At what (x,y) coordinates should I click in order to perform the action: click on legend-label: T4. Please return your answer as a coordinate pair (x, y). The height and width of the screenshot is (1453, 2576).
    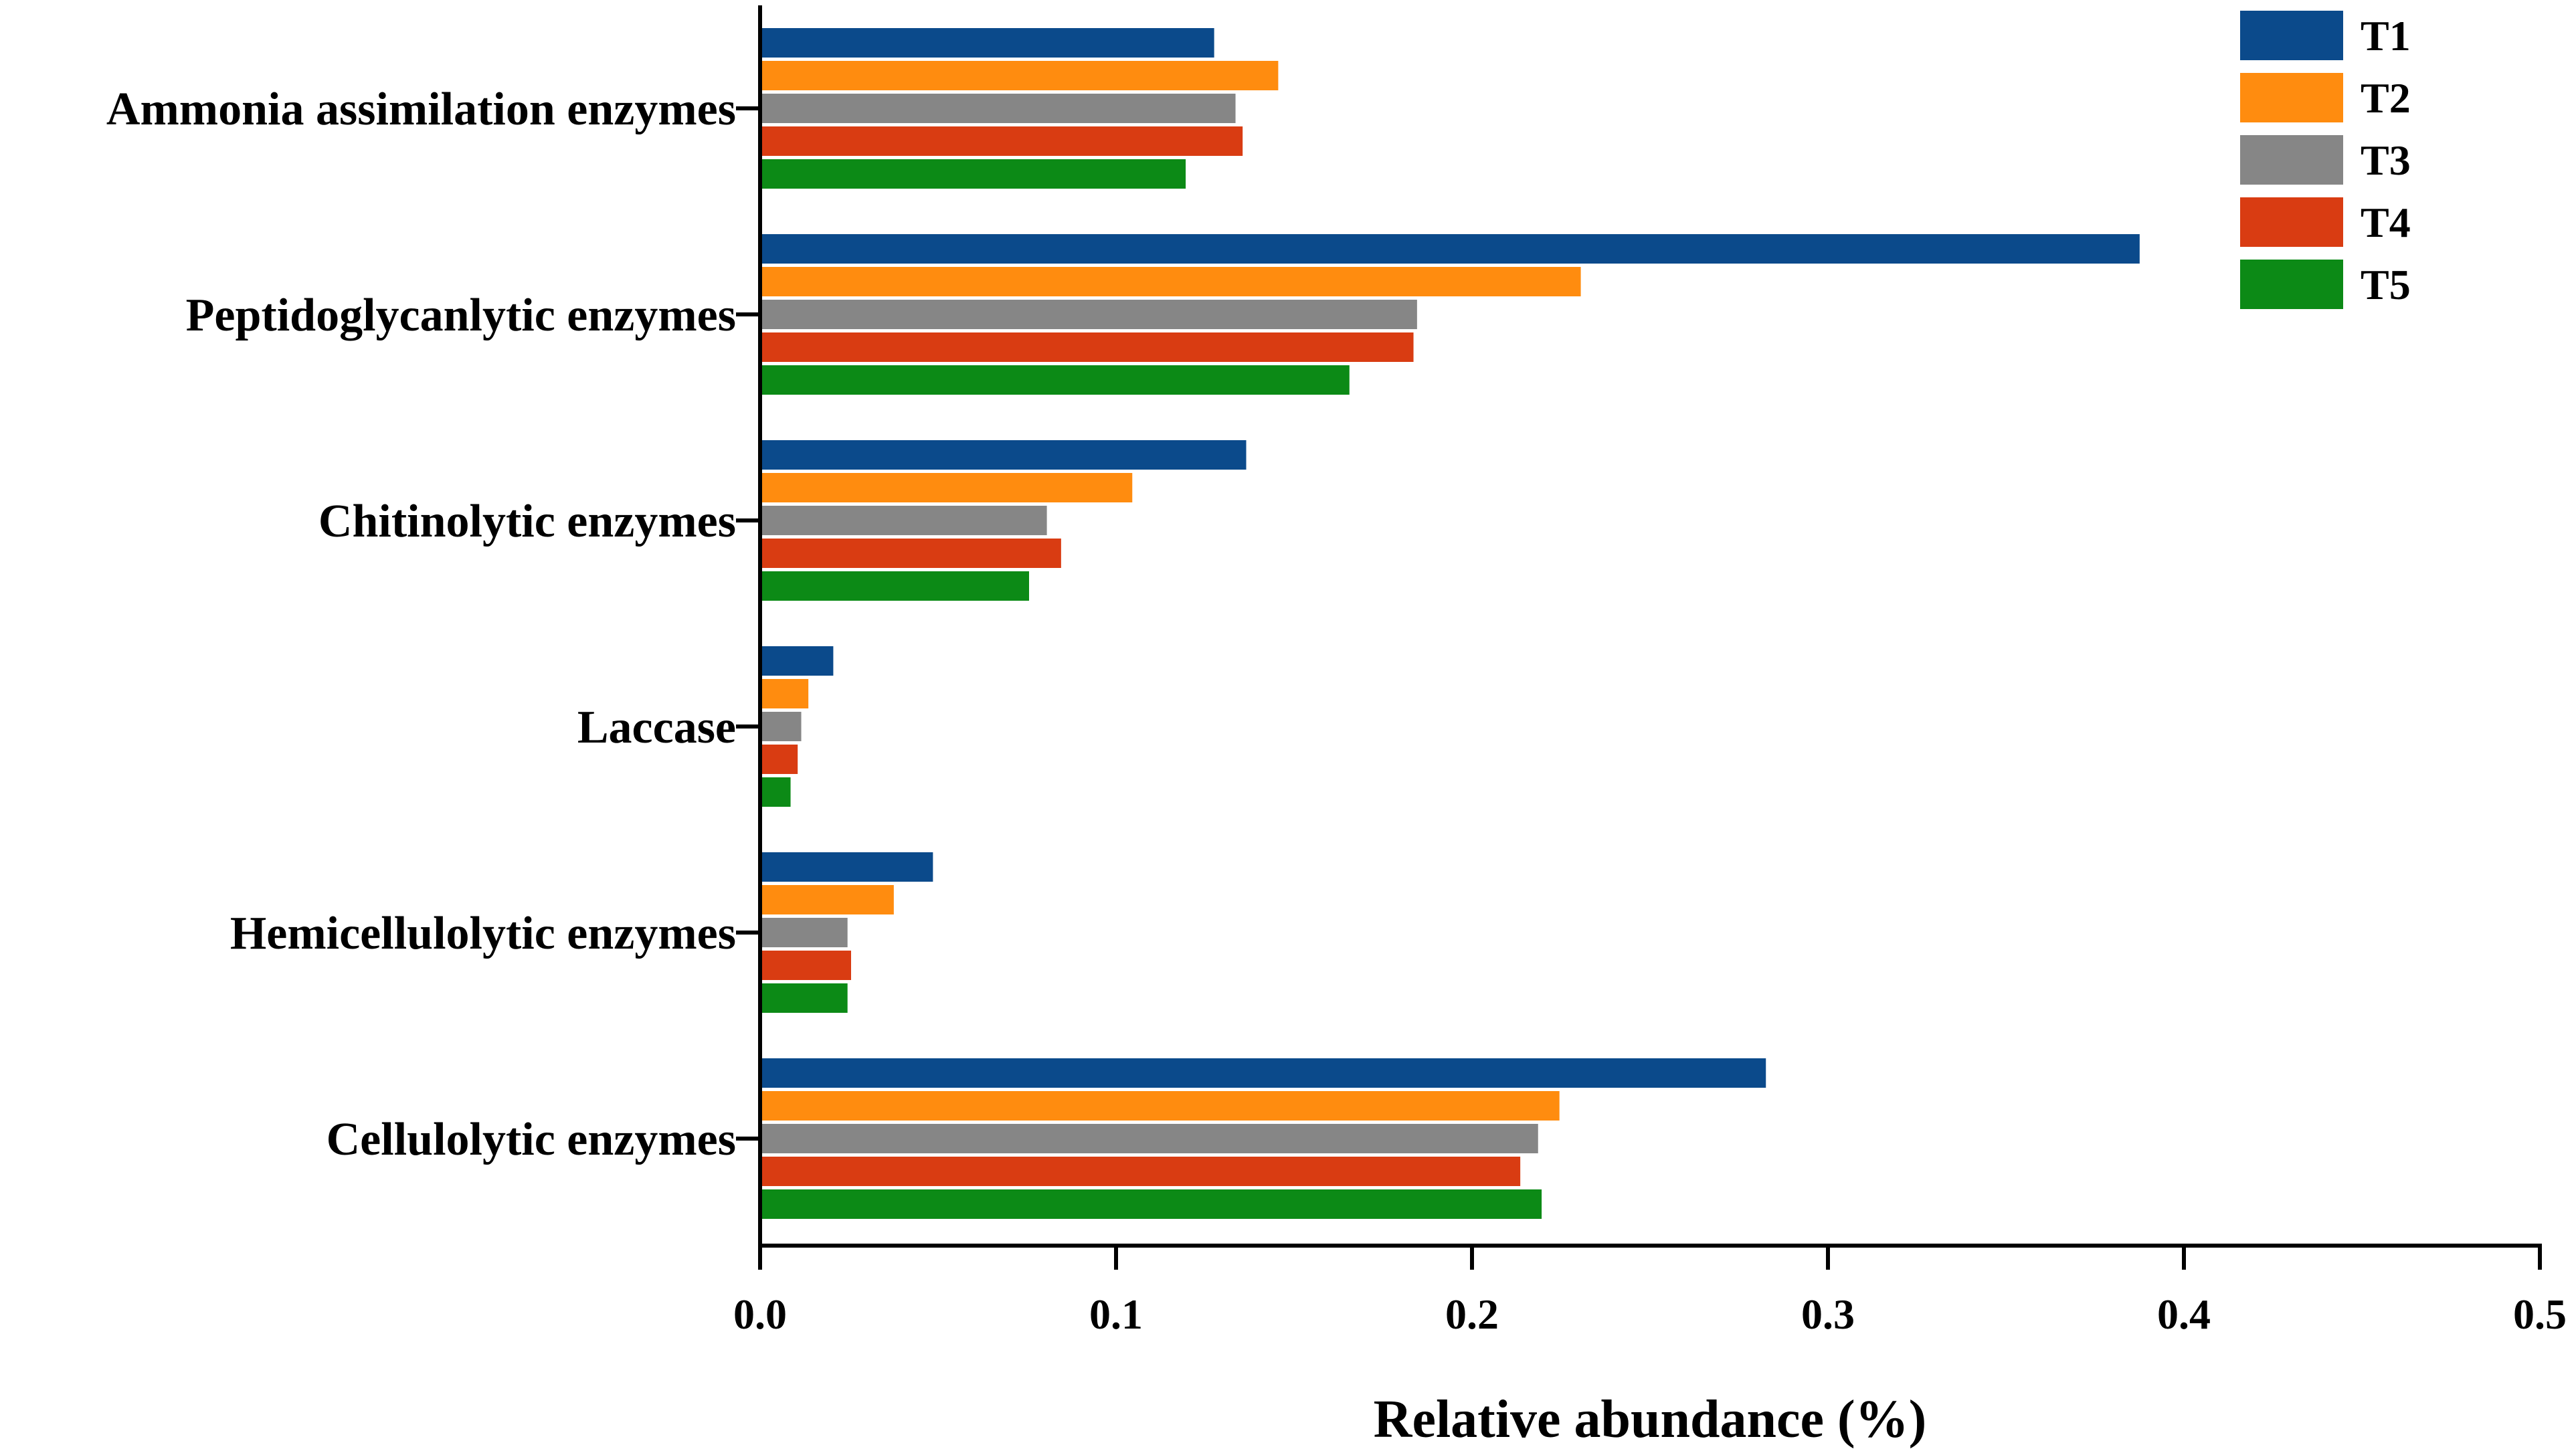
    Looking at the image, I should click on (2386, 222).